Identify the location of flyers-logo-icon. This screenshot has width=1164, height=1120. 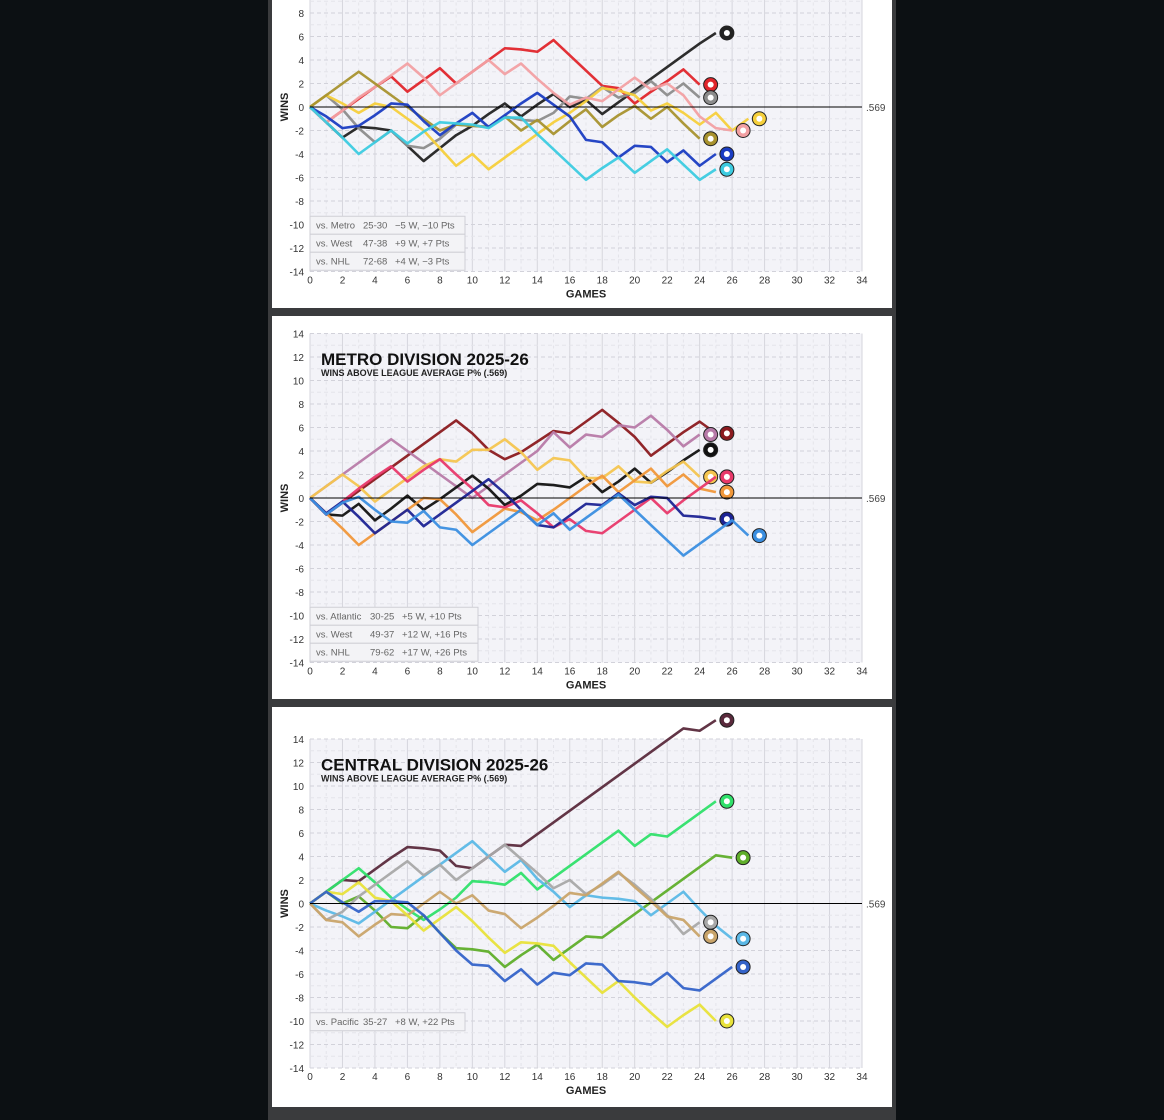
(711, 450).